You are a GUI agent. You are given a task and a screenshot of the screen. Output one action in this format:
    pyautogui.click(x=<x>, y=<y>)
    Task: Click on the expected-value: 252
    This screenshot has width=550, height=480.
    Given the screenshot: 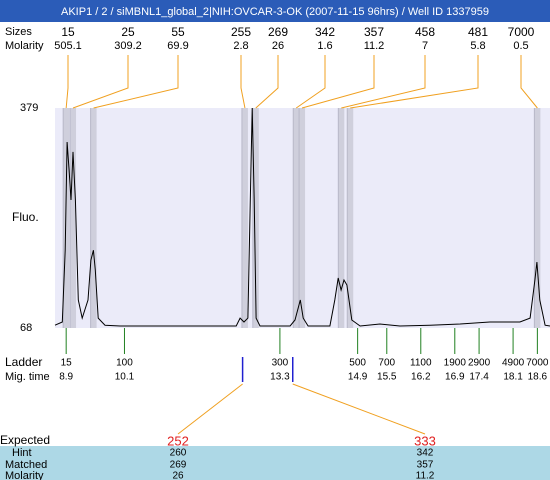 What is the action you would take?
    pyautogui.click(x=178, y=440)
    